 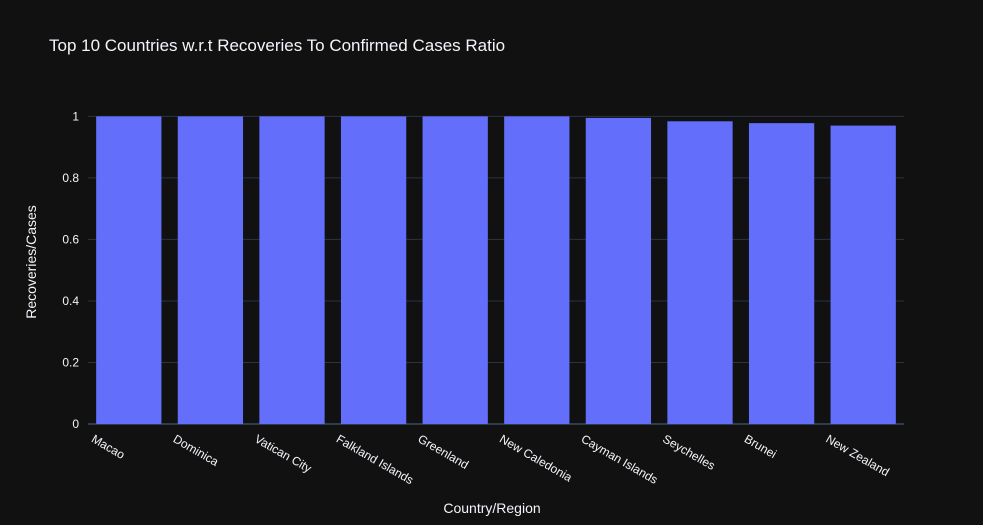 I want to click on x-tick-label: Falkland Islands, so click(x=375, y=459).